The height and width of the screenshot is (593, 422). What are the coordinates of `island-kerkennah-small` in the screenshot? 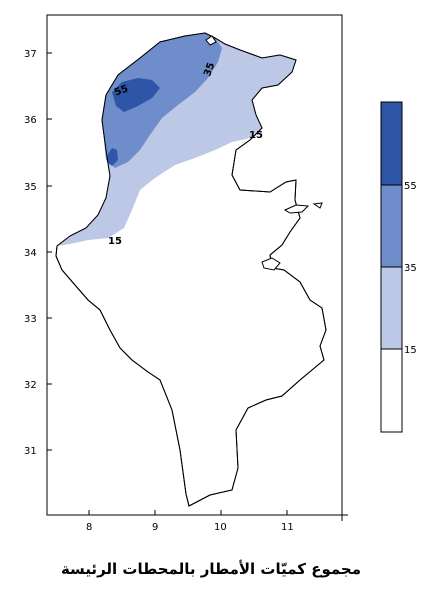 It's located at (317, 205).